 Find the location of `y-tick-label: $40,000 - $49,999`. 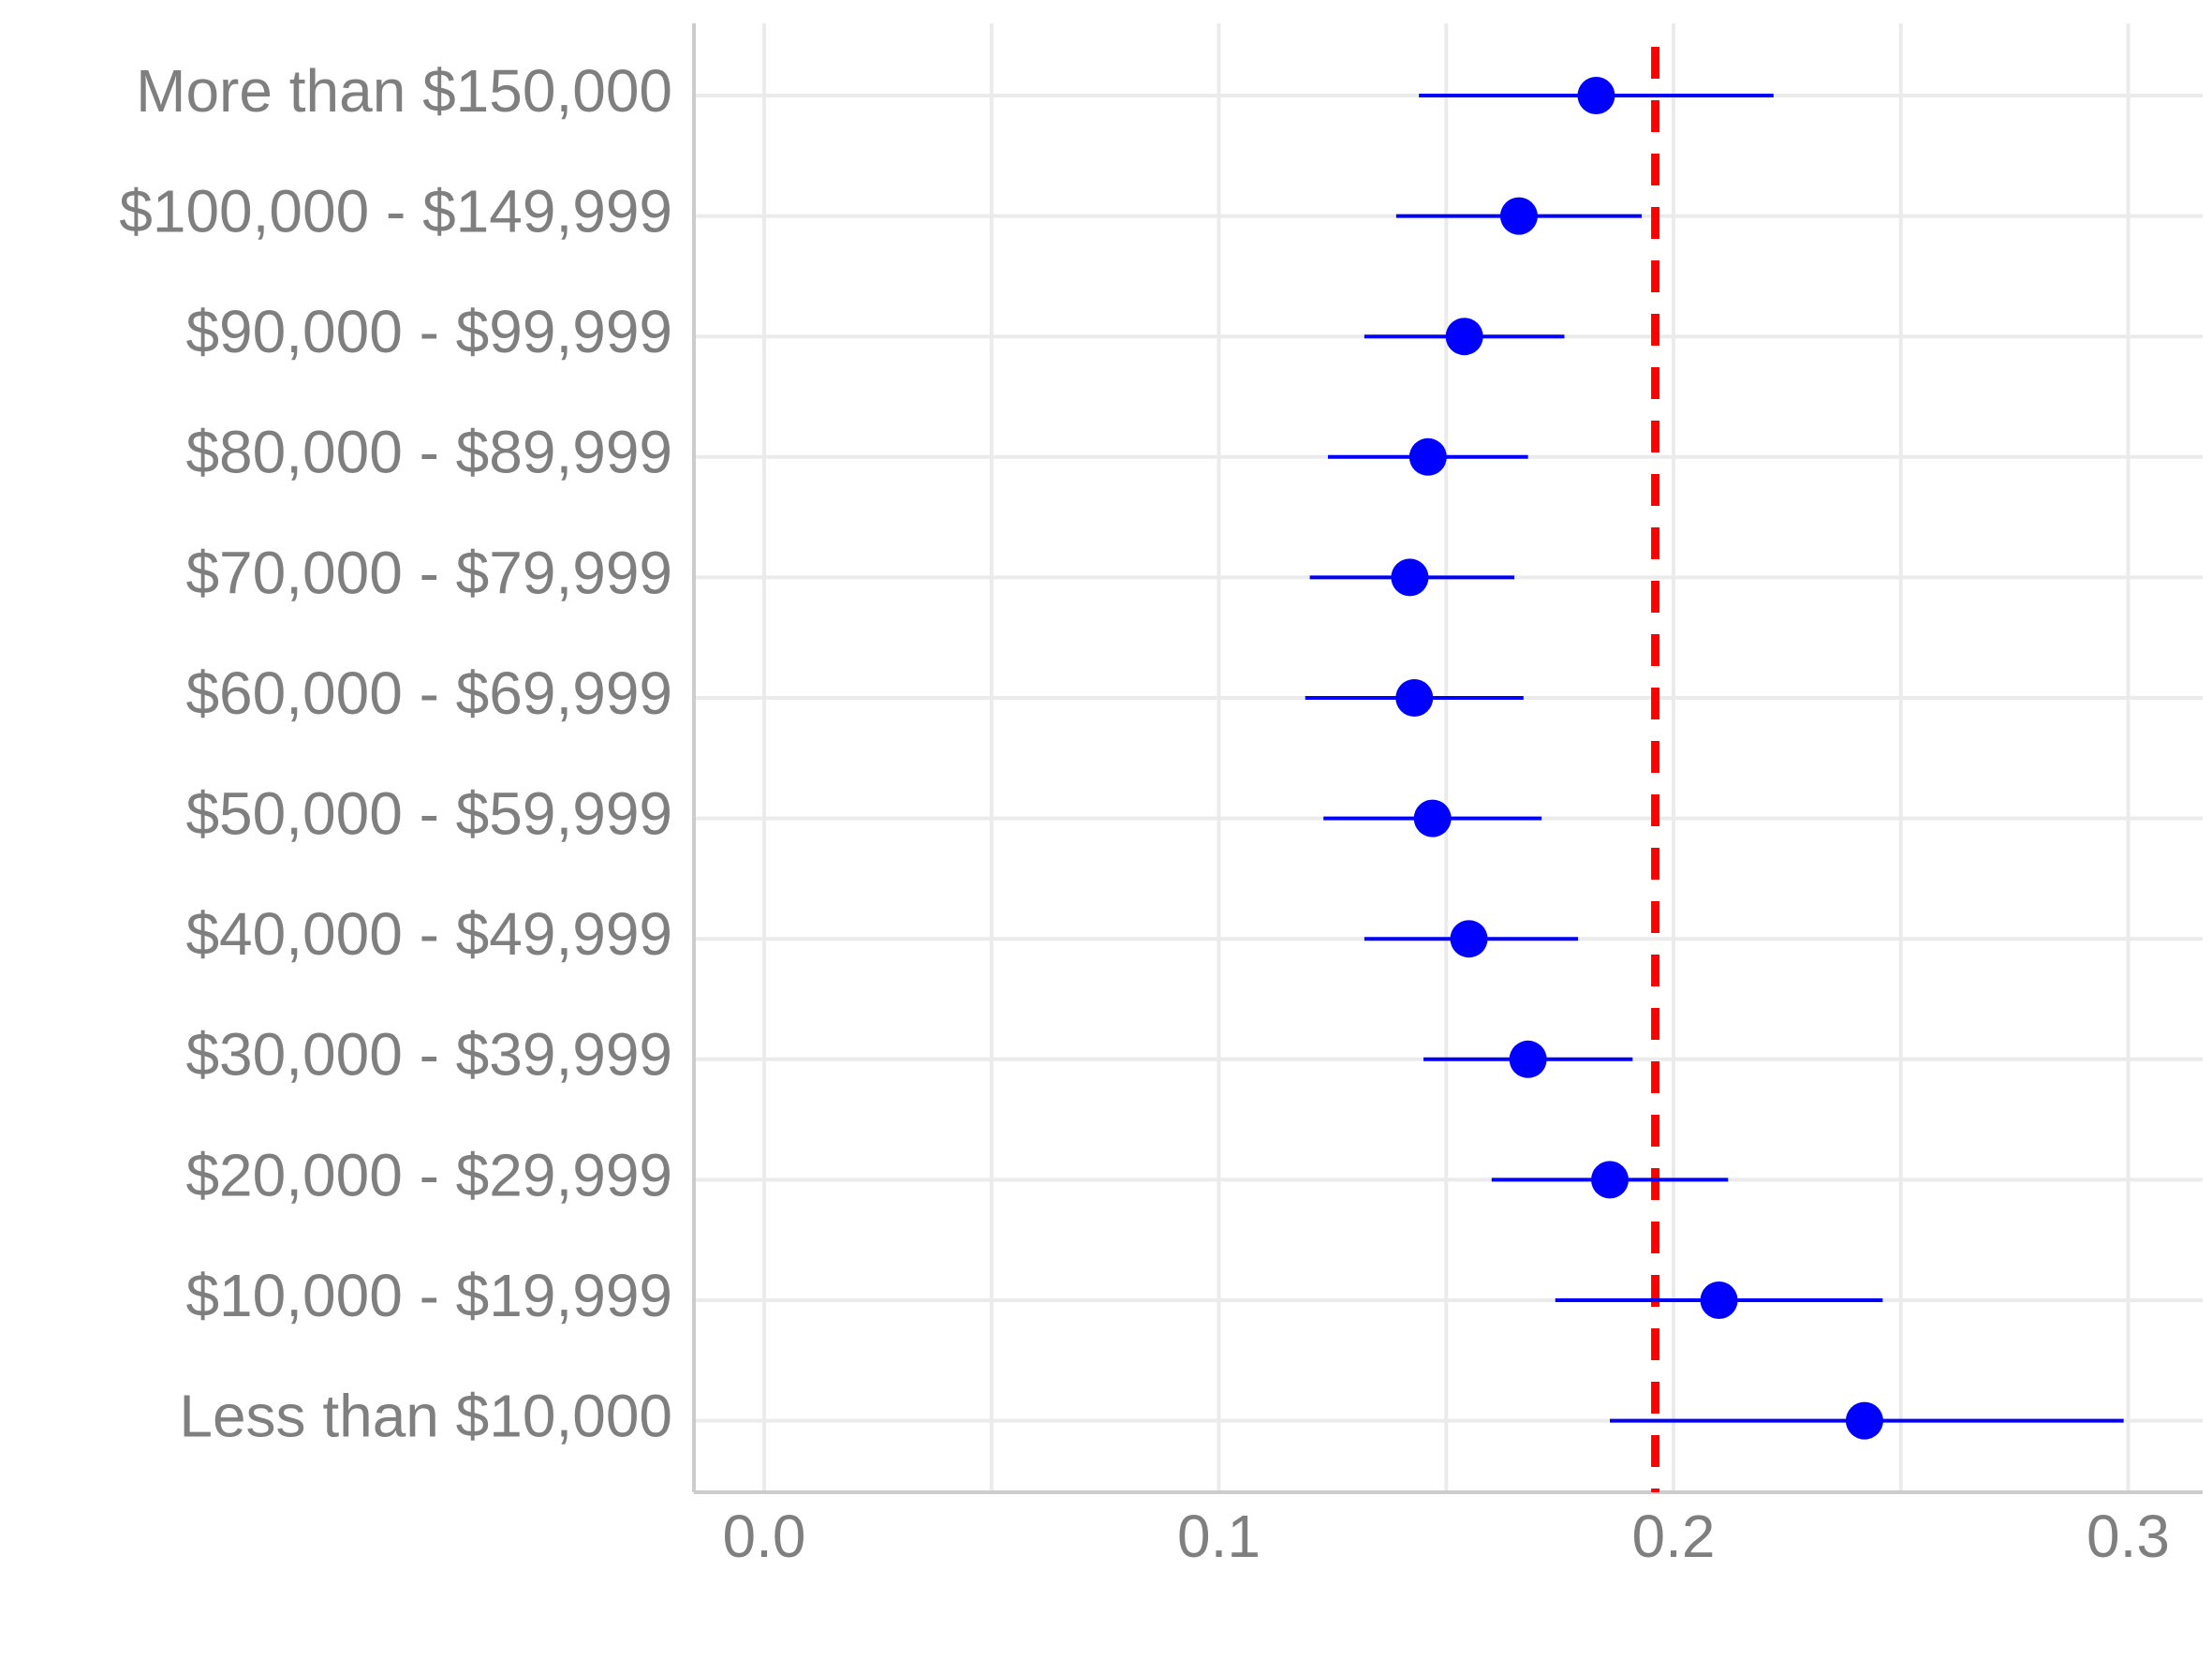

y-tick-label: $40,000 - $49,999 is located at coordinates (429, 934).